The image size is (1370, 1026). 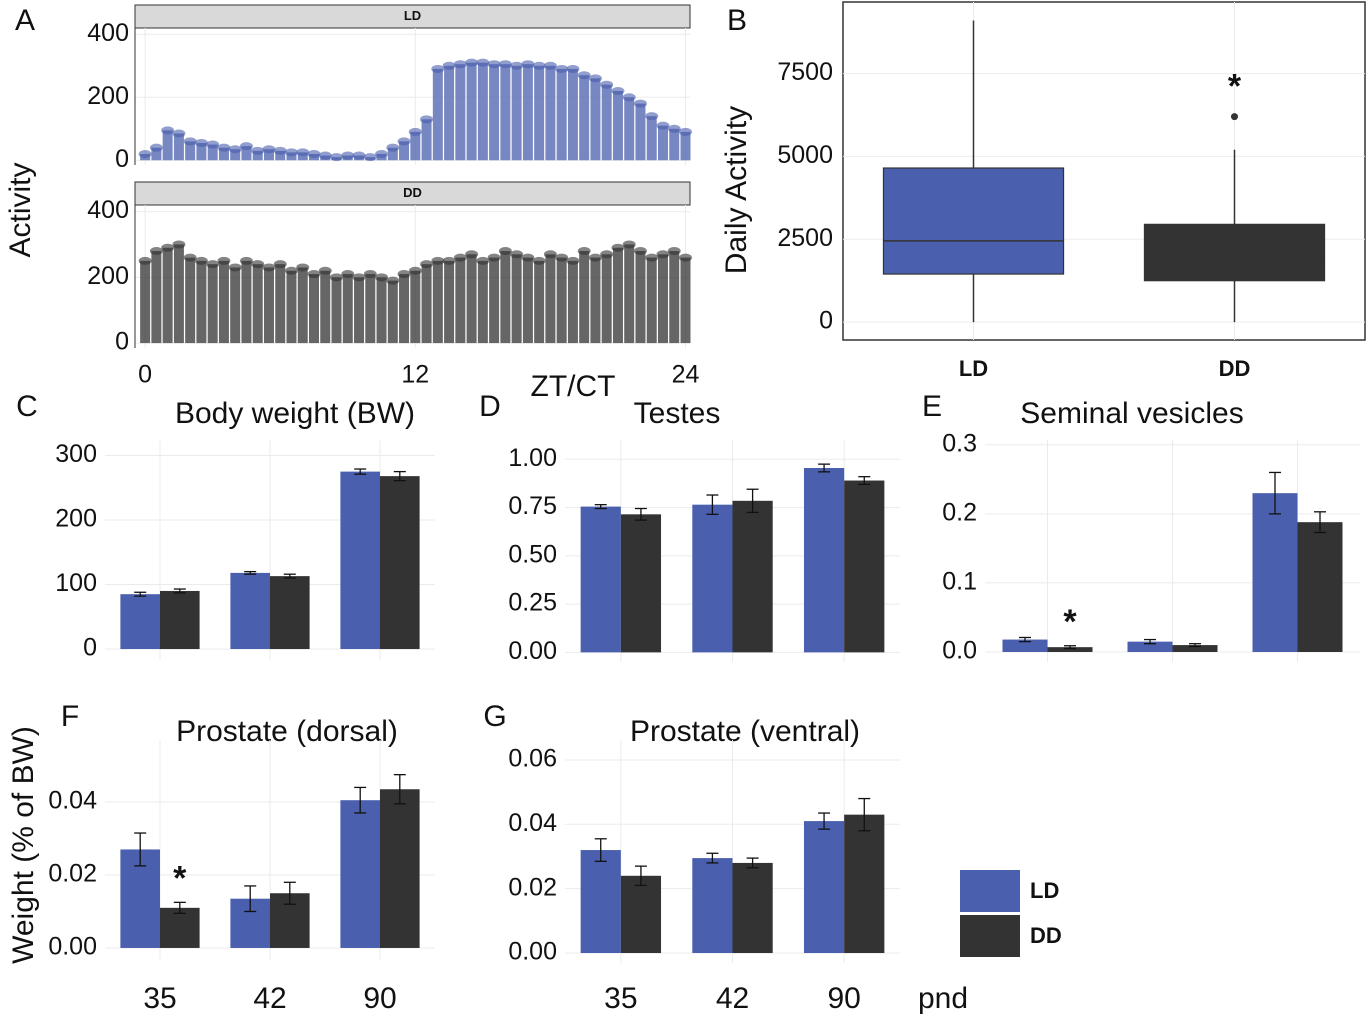 What do you see at coordinates (532, 823) in the screenshot?
I see `y-tick-label: 0.04` at bounding box center [532, 823].